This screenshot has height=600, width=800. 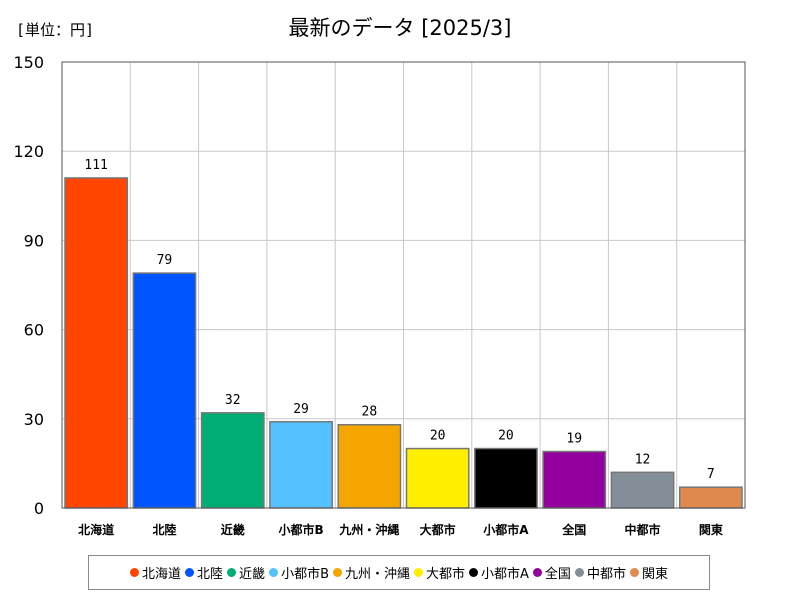 What do you see at coordinates (164, 529) in the screenshot?
I see `x-tick-label: 北陸` at bounding box center [164, 529].